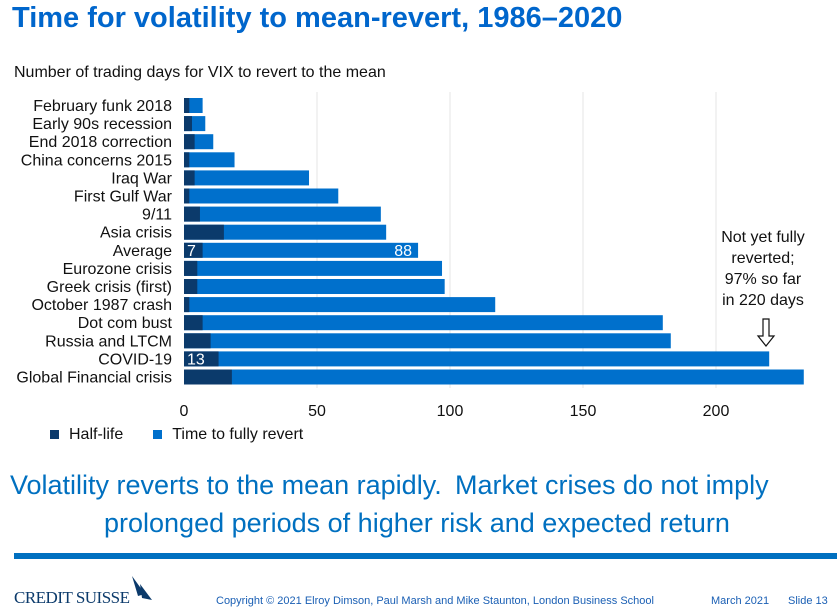 The width and height of the screenshot is (837, 611). Describe the element at coordinates (96, 434) in the screenshot. I see `legend-label: Half-life` at that location.